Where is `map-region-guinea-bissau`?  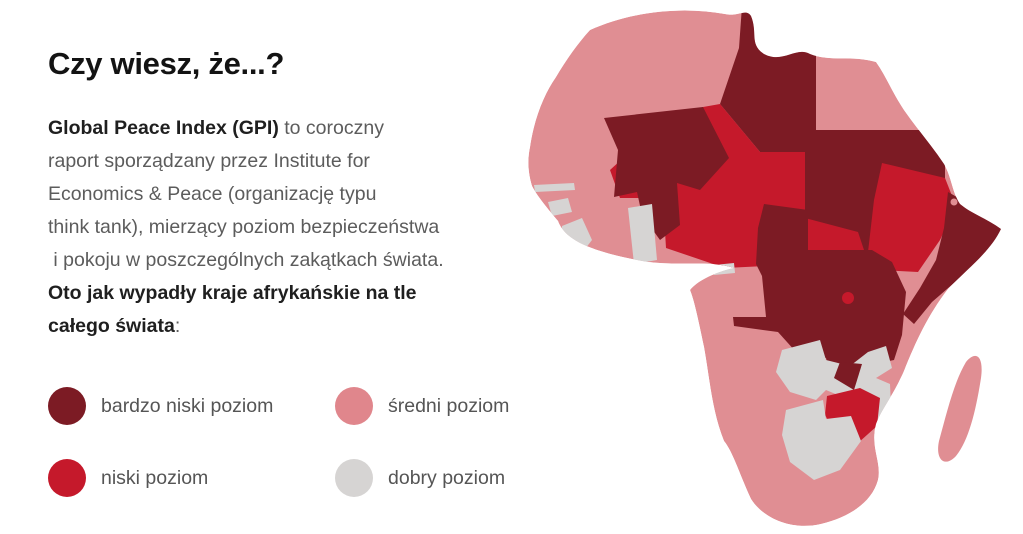
map-region-guinea-bissau is located at coordinates (560, 207).